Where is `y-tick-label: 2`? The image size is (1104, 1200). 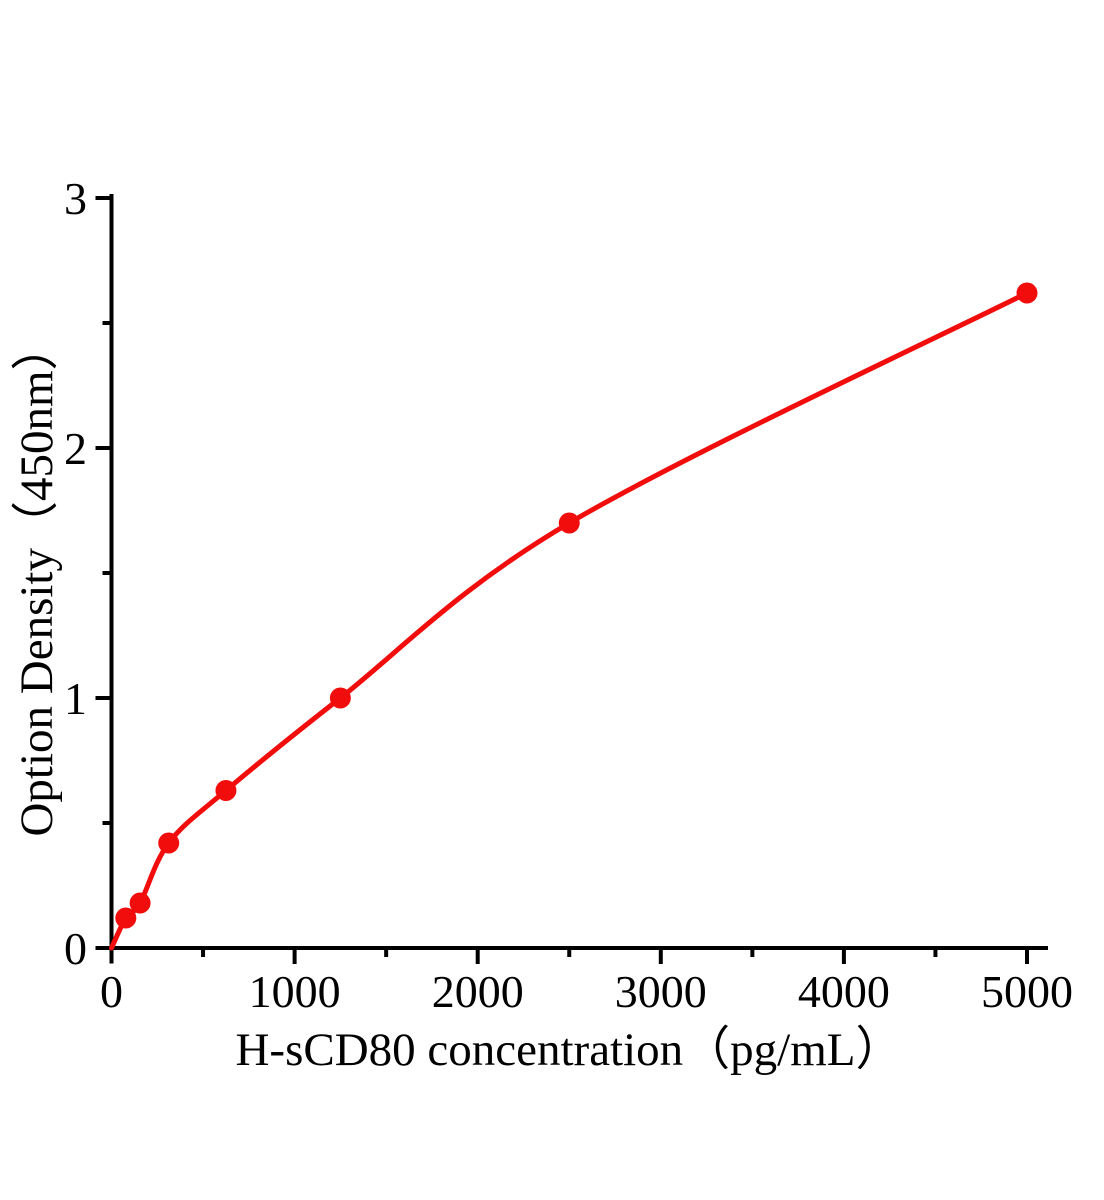
y-tick-label: 2 is located at coordinates (75, 448).